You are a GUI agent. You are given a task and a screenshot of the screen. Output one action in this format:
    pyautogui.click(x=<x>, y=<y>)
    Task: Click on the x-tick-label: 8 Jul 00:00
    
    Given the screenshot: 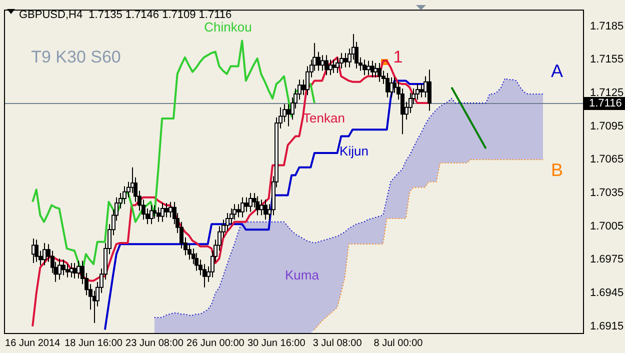 What is the action you would take?
    pyautogui.click(x=399, y=343)
    